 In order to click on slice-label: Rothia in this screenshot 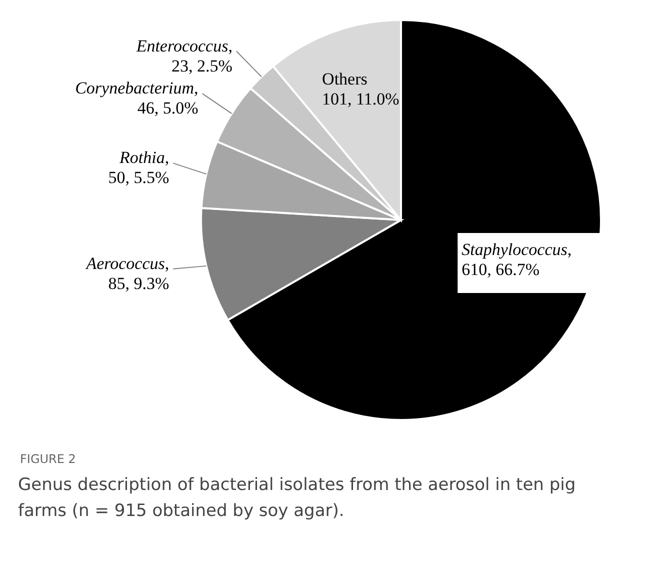, I will do `click(141, 158)`.